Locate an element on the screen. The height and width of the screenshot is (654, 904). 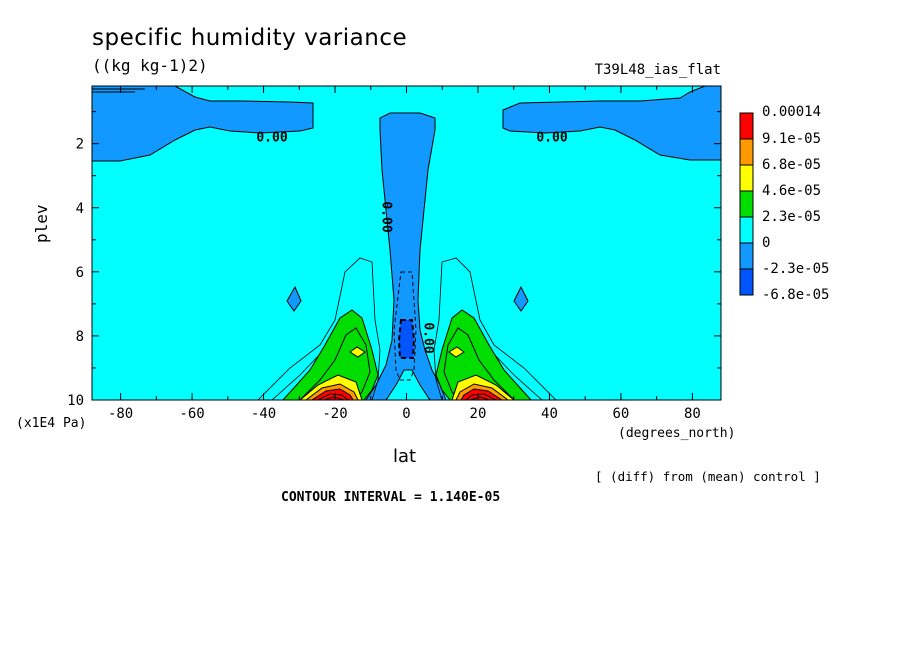
x-axis-label: lat is located at coordinates (405, 456).